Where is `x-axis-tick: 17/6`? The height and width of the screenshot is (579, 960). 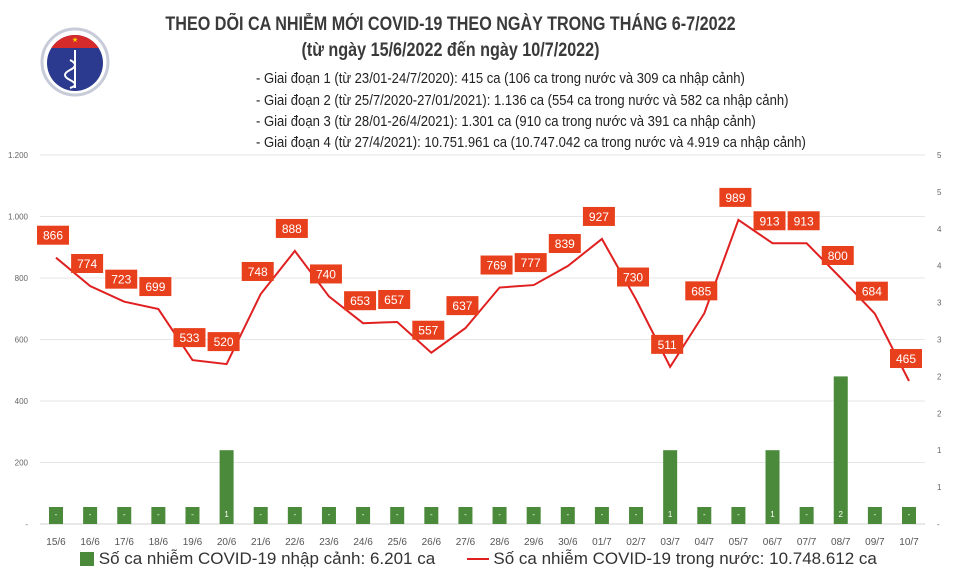
x-axis-tick: 17/6 is located at coordinates (125, 542).